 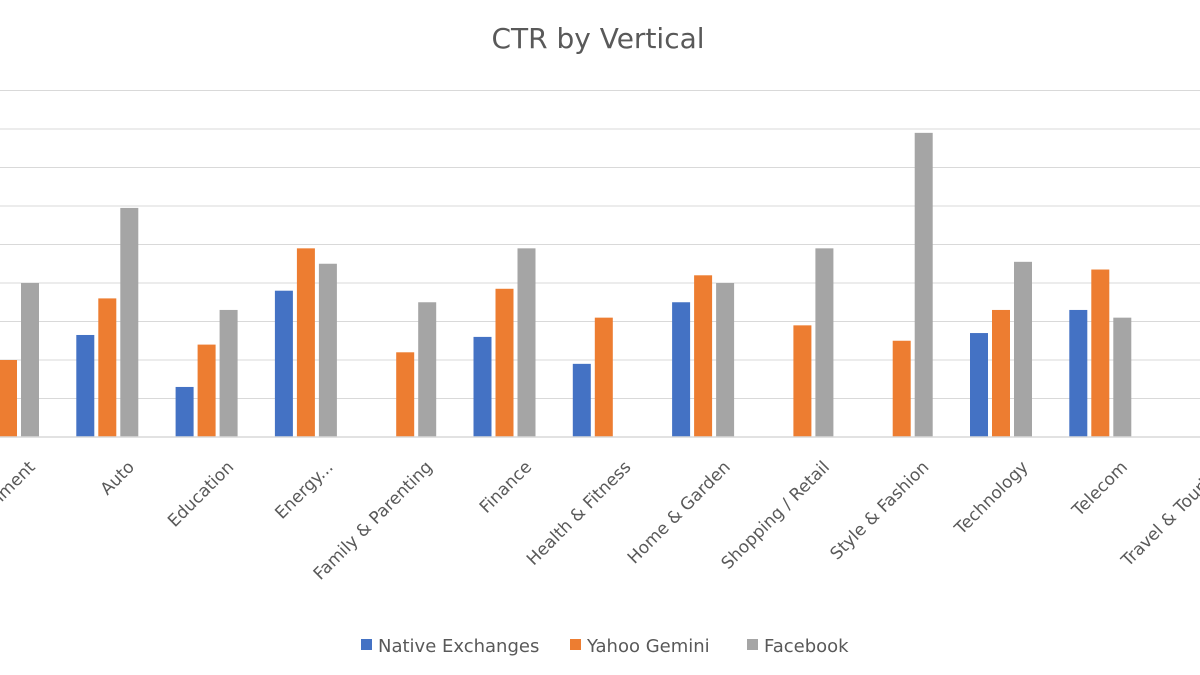 What do you see at coordinates (597, 38) in the screenshot?
I see `chart-title: CTR by Vertical` at bounding box center [597, 38].